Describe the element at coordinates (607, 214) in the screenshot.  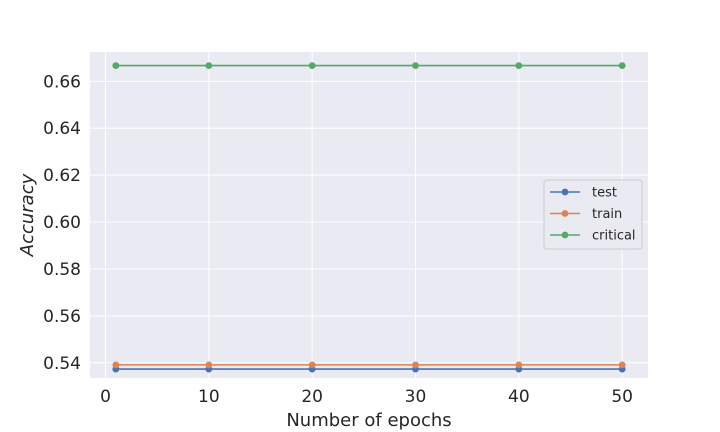
I see `legend-label-train: train` at that location.